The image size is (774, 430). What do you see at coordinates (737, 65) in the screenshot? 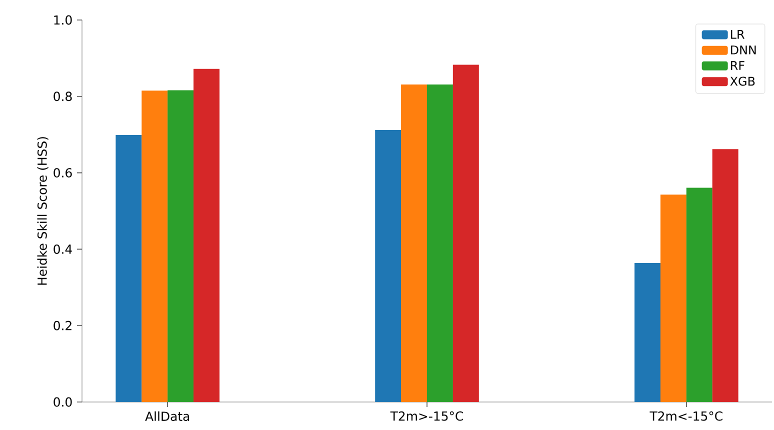
I see `legend-label: RF` at bounding box center [737, 65].